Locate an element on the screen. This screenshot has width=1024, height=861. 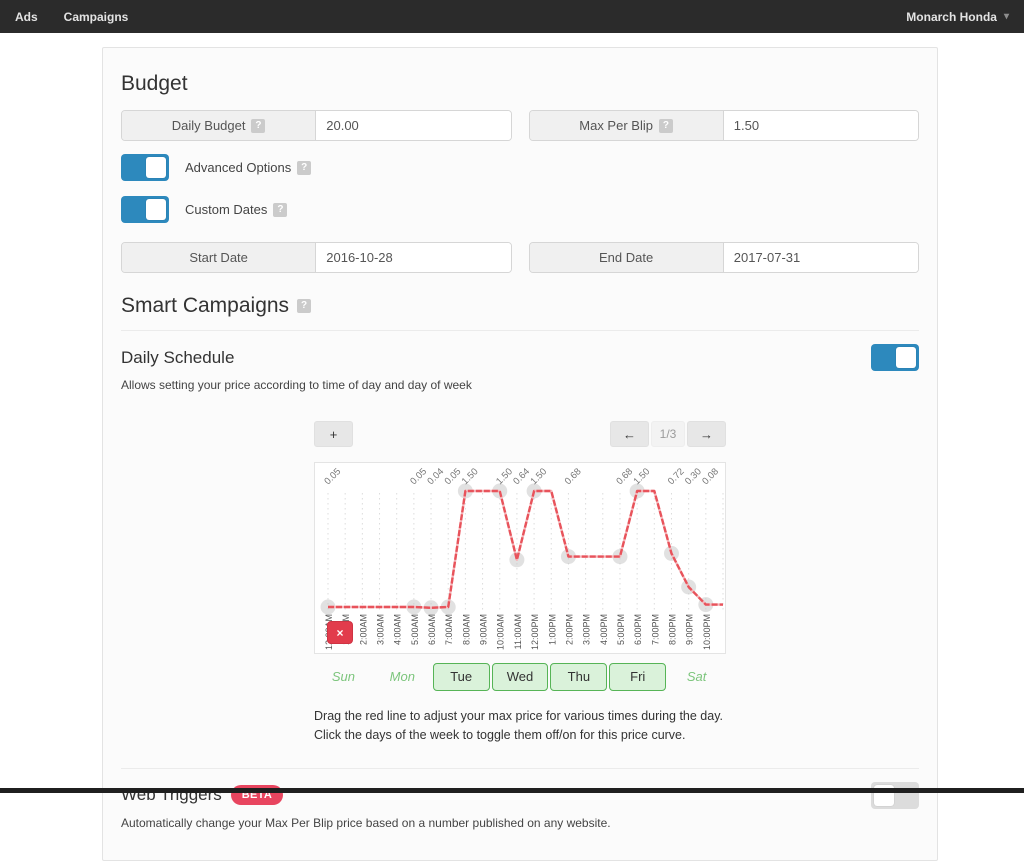
delete-curve-button: × is located at coordinates (340, 632).